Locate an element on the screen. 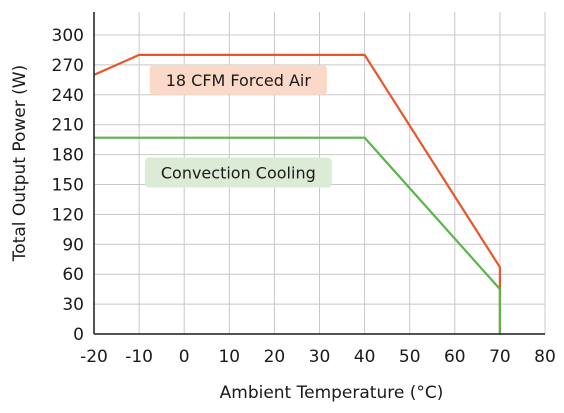  x-tick-label: 10 is located at coordinates (229, 357).